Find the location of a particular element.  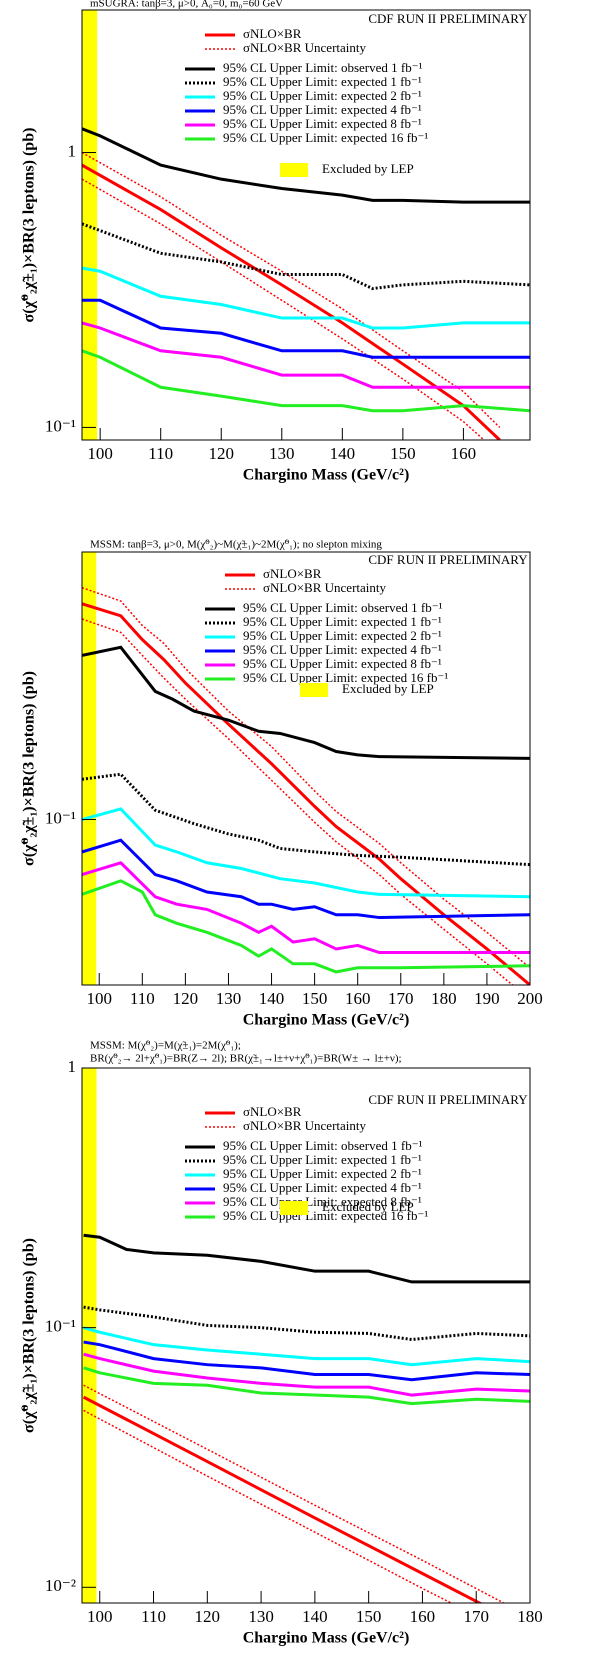

legend-label: Excluded by LEP is located at coordinates (368, 1206).